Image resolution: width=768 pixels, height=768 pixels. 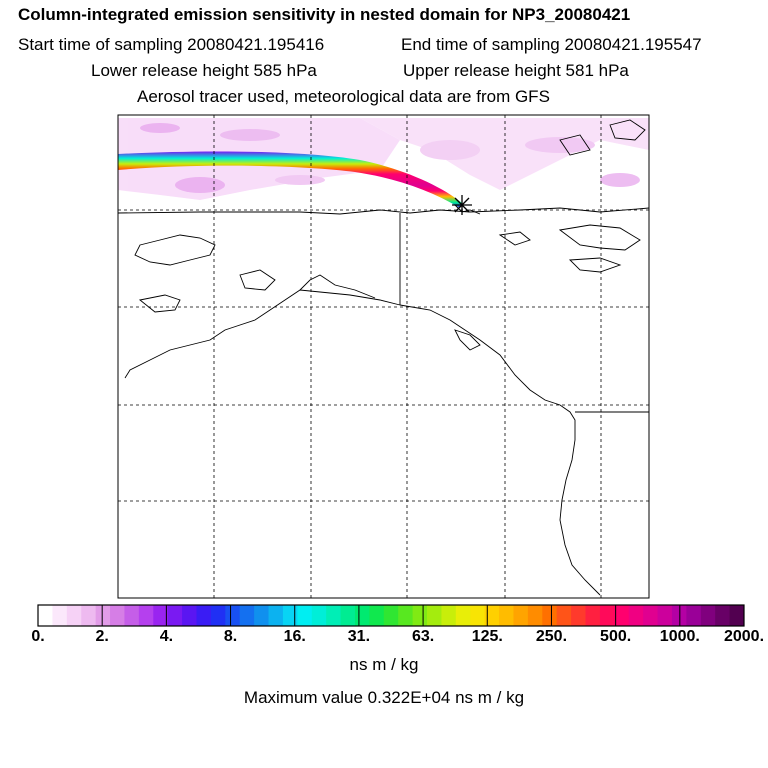 I want to click on colorbar-tick-label: 250., so click(x=551, y=636).